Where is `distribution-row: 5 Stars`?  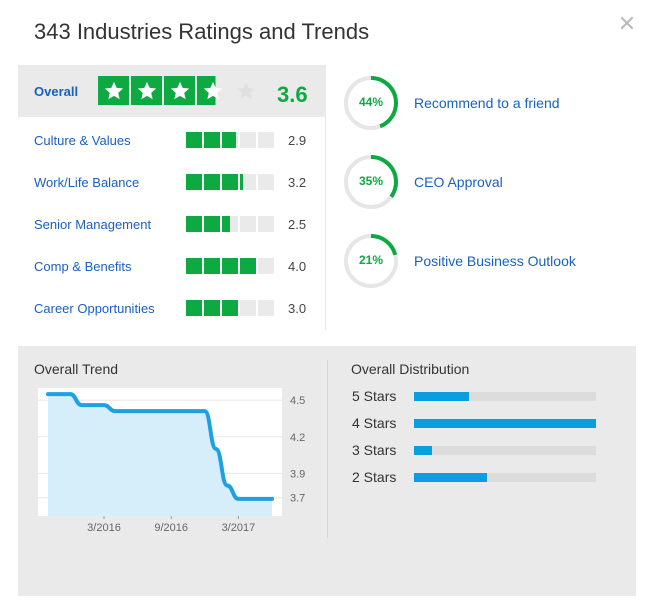
distribution-row: 5 Stars is located at coordinates (477, 396).